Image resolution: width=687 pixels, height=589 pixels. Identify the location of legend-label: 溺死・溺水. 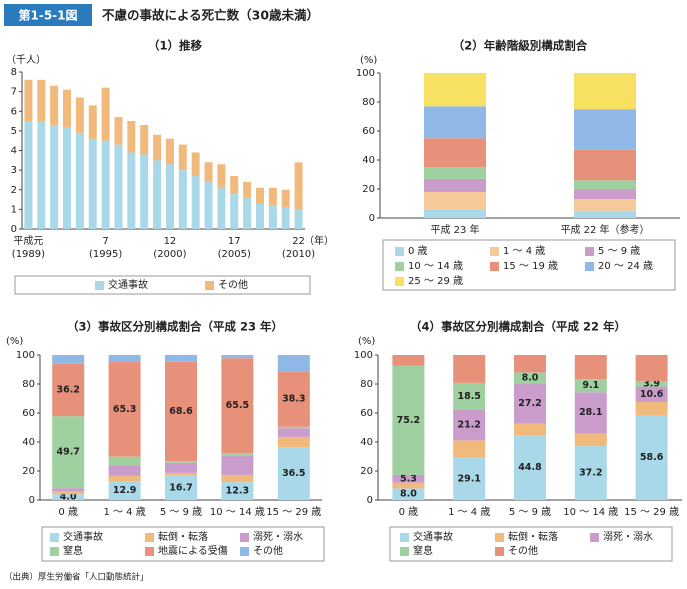
(628, 537).